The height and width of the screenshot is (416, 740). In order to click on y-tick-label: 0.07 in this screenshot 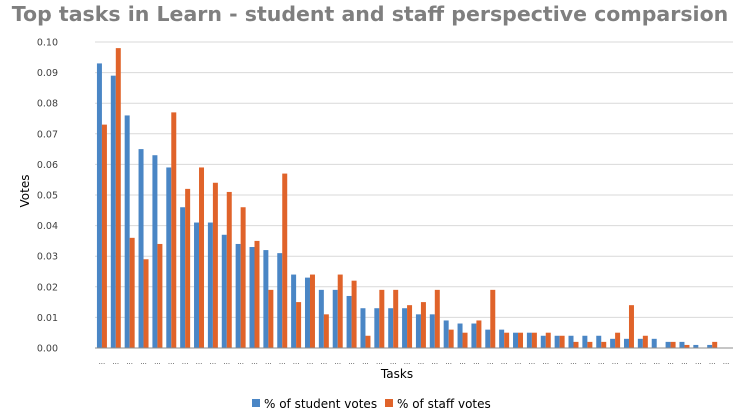, I will do `click(47, 134)`.